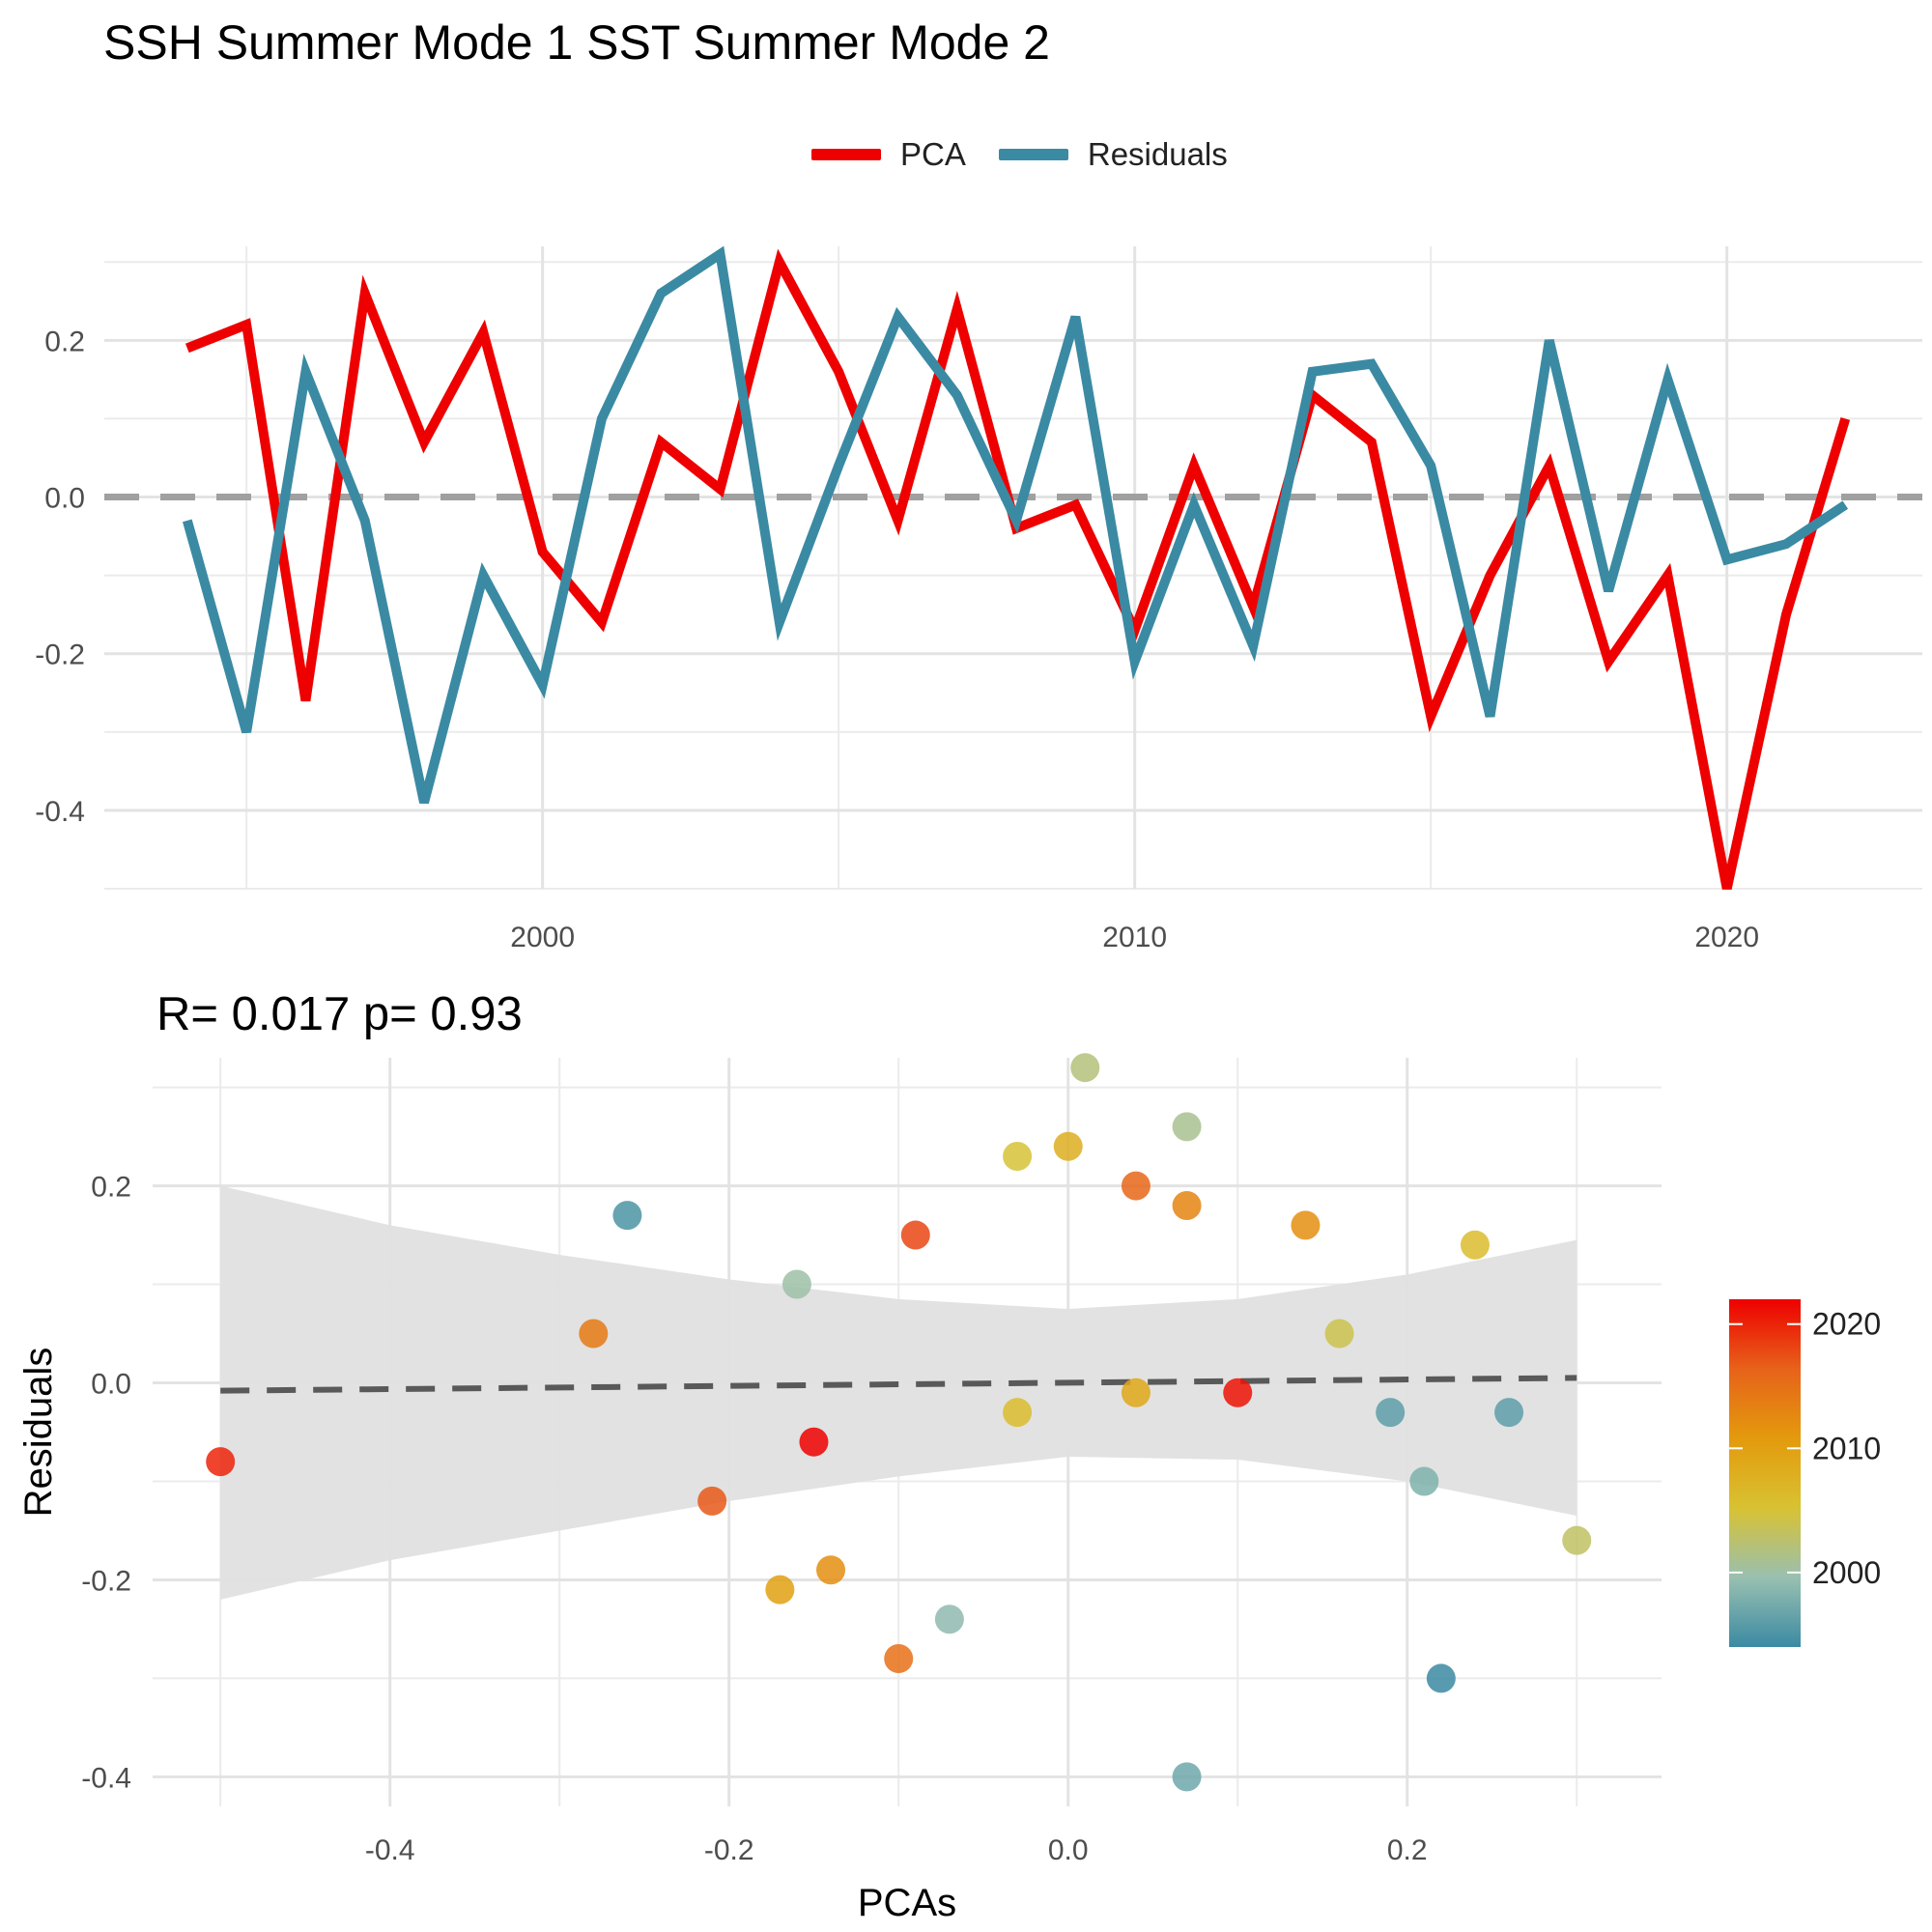  Describe the element at coordinates (576, 42) in the screenshot. I see `figure-title: SSH Summer Mode 1 SST Summer Mode 2` at that location.